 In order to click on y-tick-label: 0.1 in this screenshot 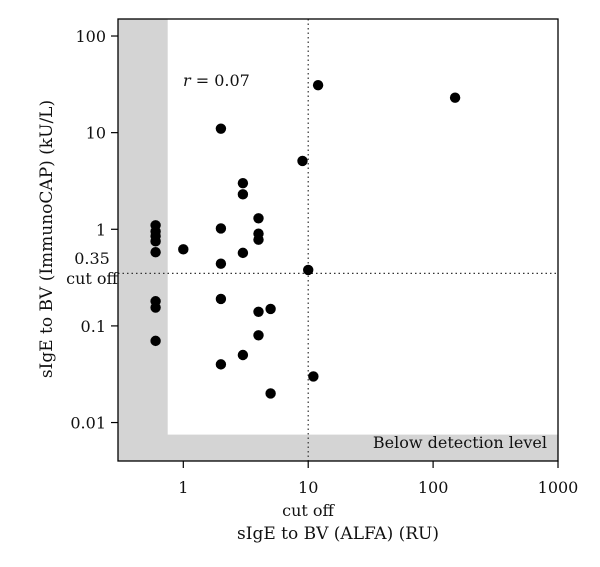, I will do `click(93, 326)`.